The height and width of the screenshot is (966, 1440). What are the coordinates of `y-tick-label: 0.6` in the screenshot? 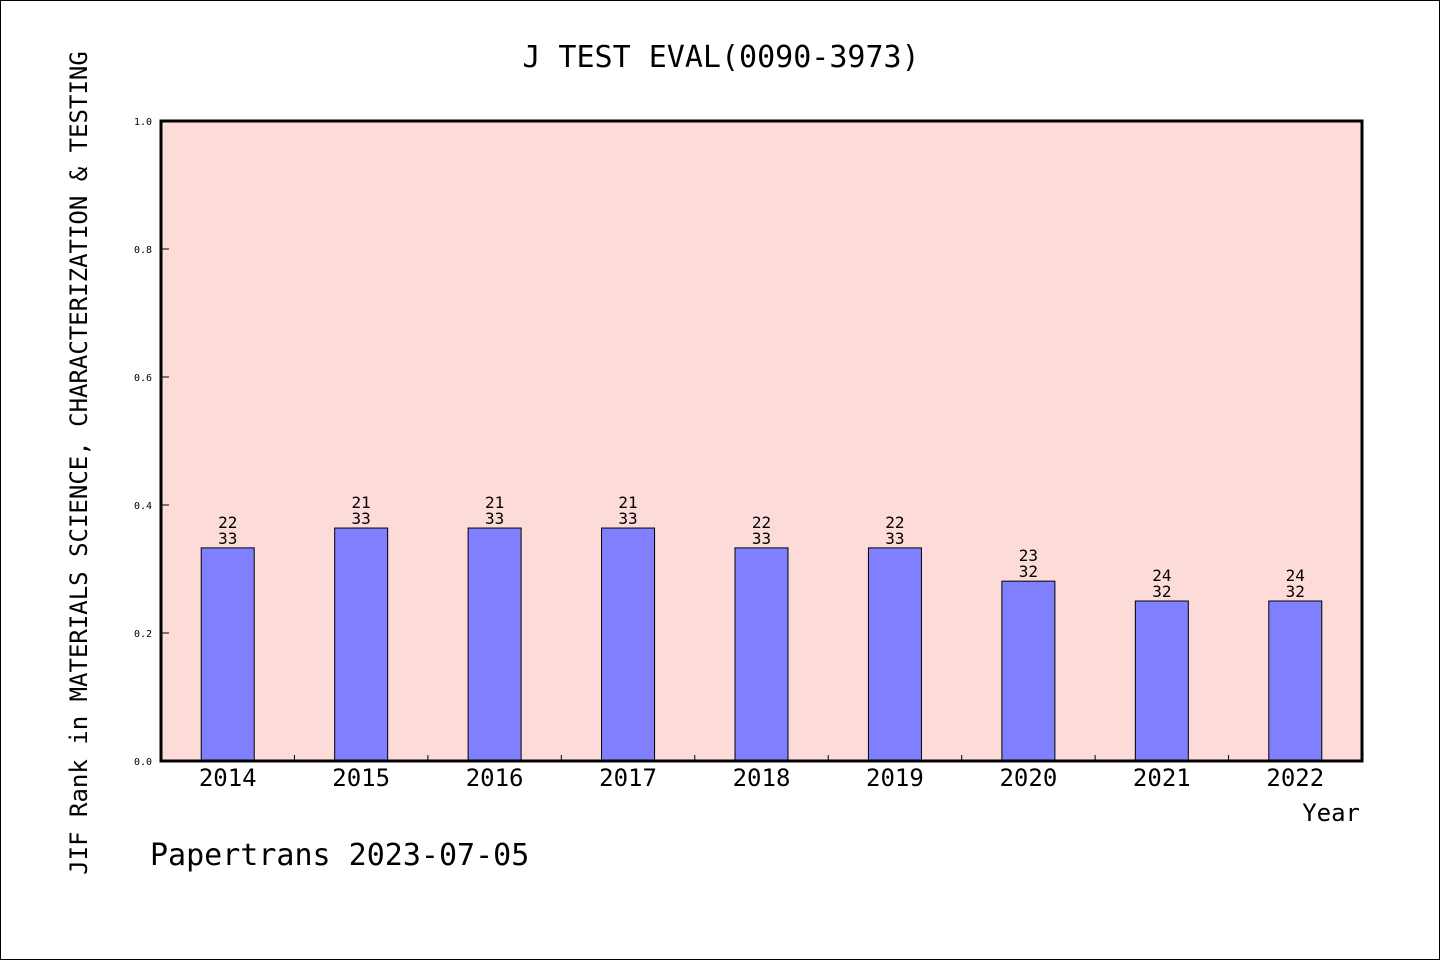 It's located at (143, 378).